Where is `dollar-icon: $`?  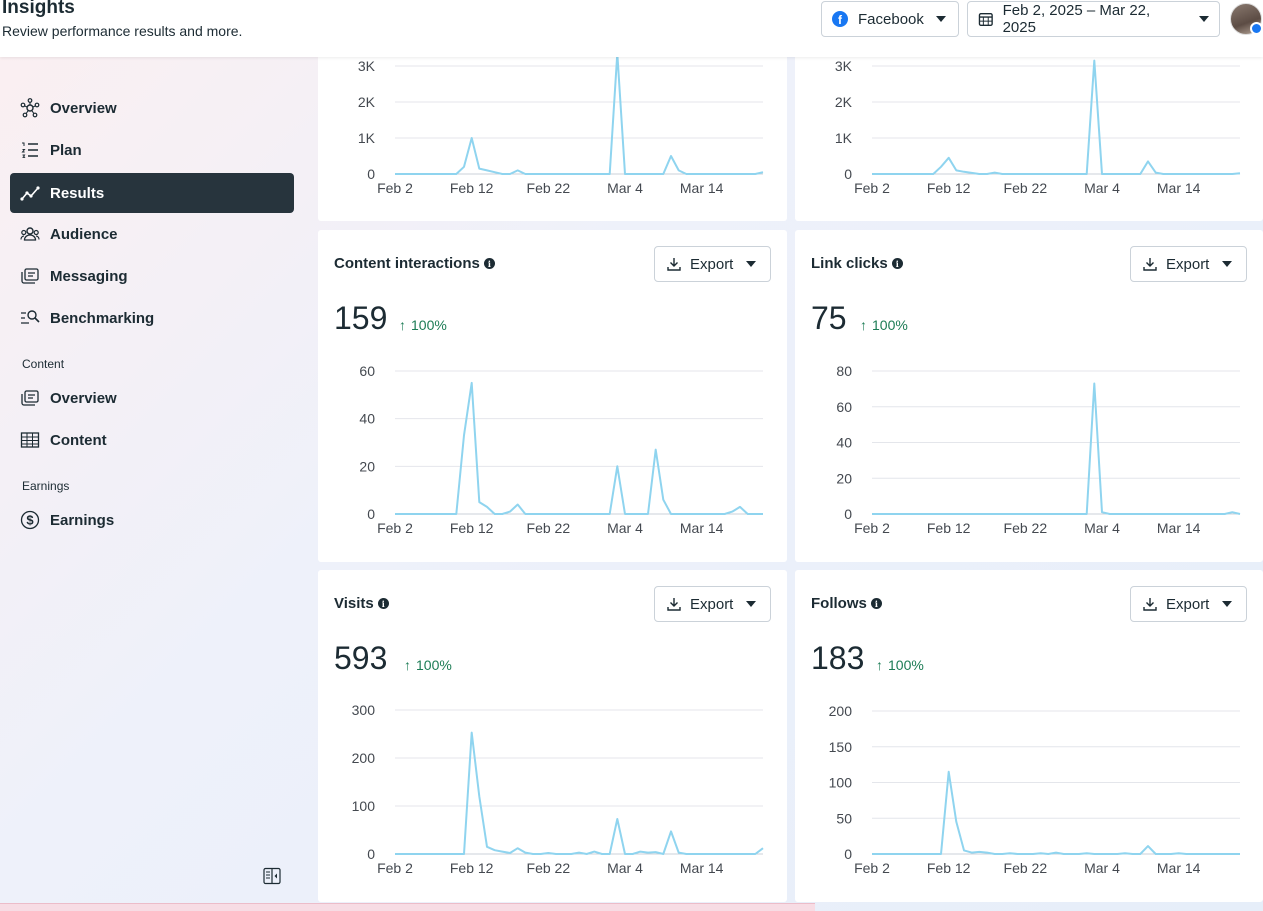 dollar-icon: $ is located at coordinates (30, 520).